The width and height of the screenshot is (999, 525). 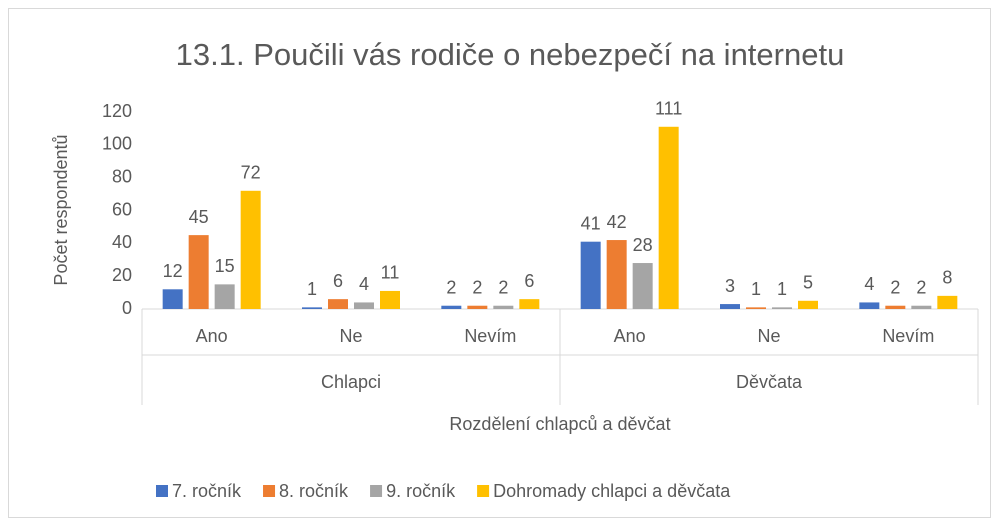 I want to click on data-label: 42, so click(x=617, y=222).